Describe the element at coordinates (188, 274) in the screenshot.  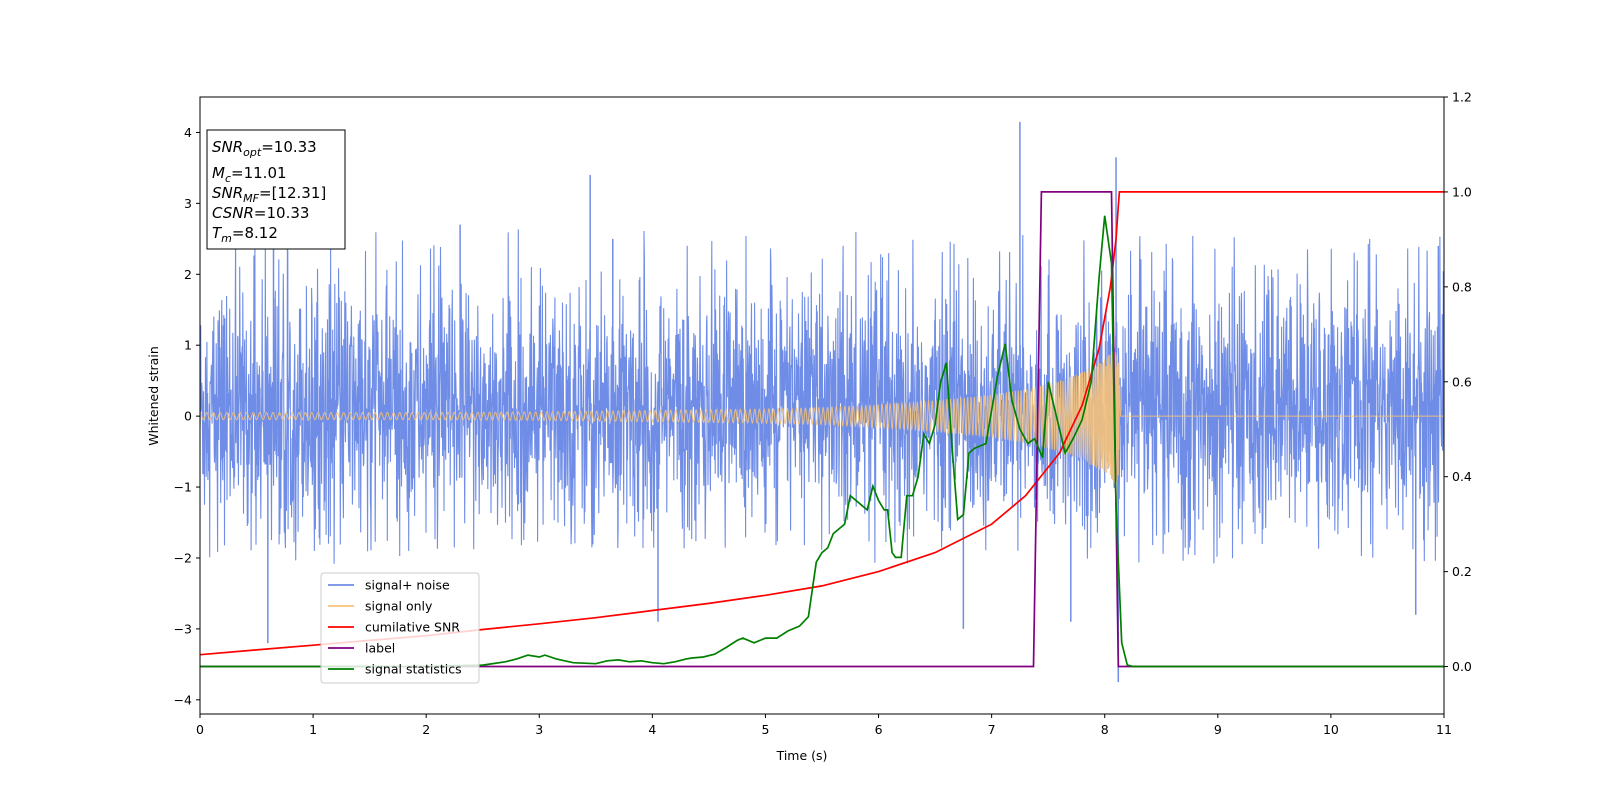
I see `y-tick-label: 2` at that location.